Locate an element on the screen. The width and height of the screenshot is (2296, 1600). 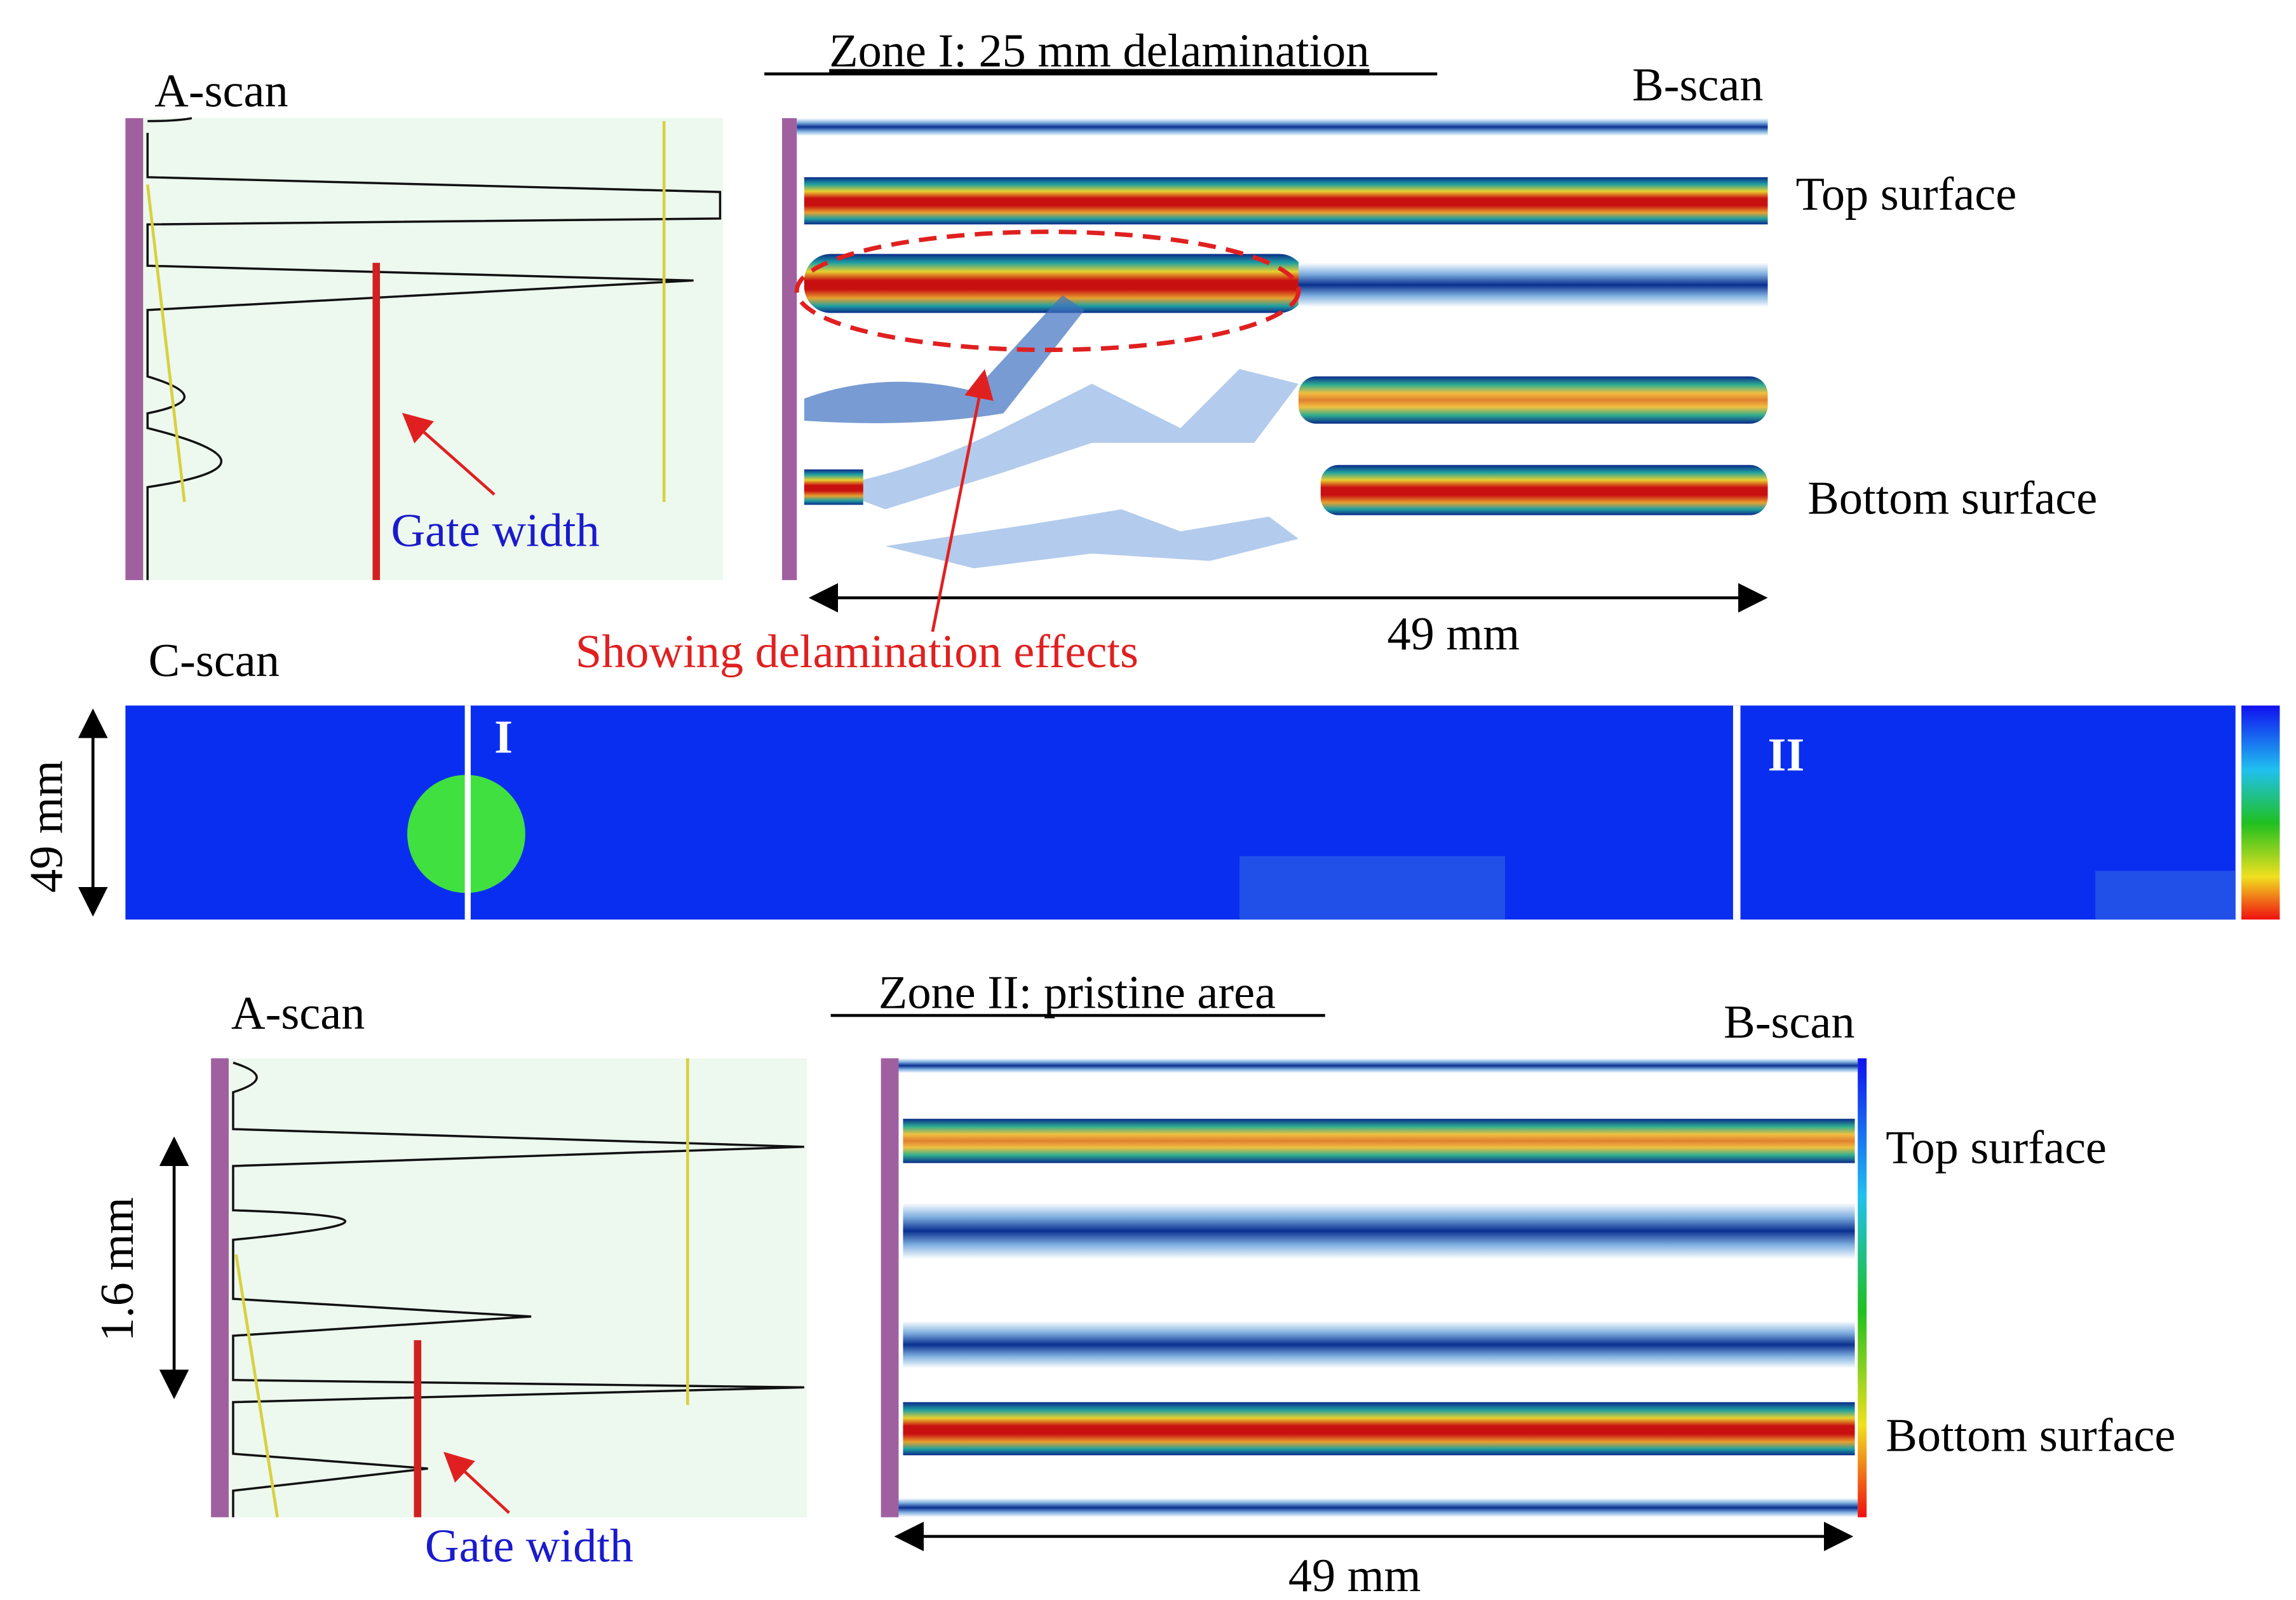
height-label: 49 mm is located at coordinates (47, 827).